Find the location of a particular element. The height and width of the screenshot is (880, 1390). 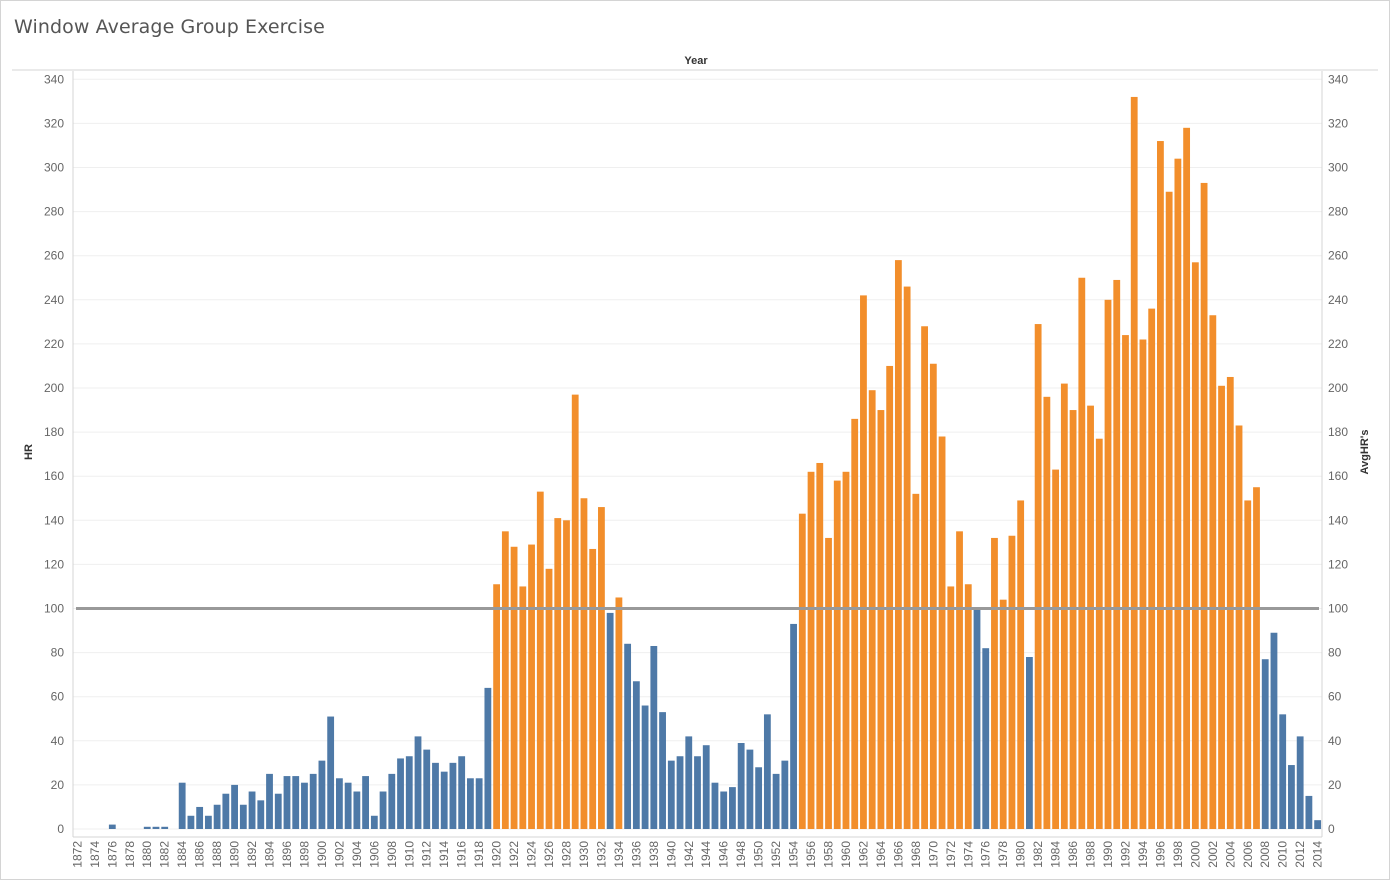

x-tick-label: 1984 is located at coordinates (1056, 854).